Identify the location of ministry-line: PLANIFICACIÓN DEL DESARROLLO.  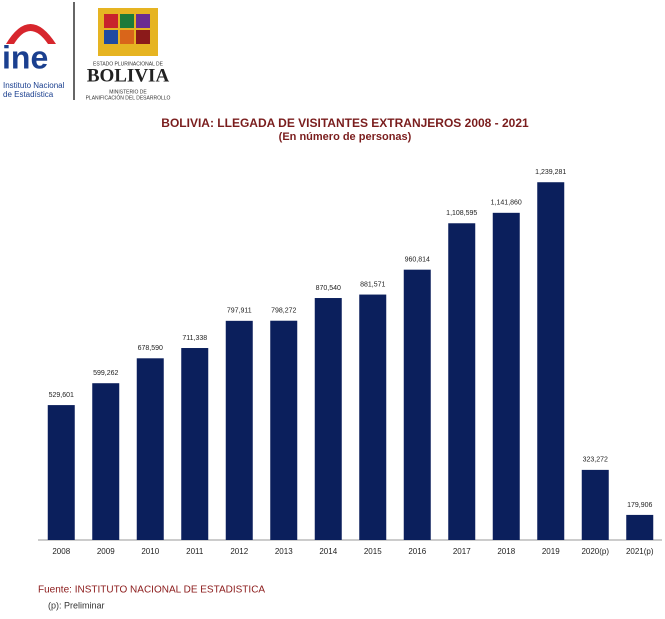
(128, 97).